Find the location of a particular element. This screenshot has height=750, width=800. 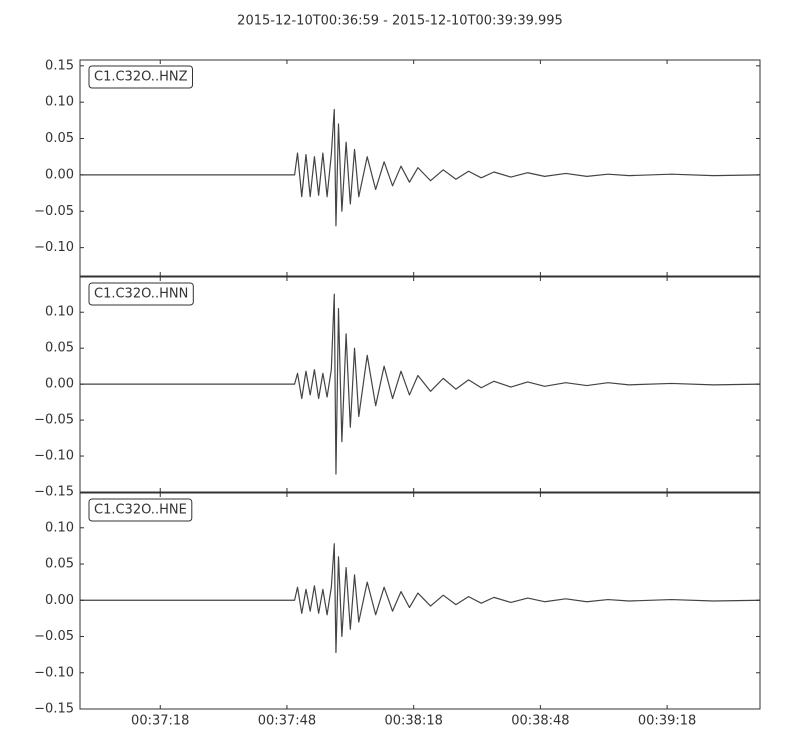

trace-label: C1.C32O..HNN is located at coordinates (141, 294).